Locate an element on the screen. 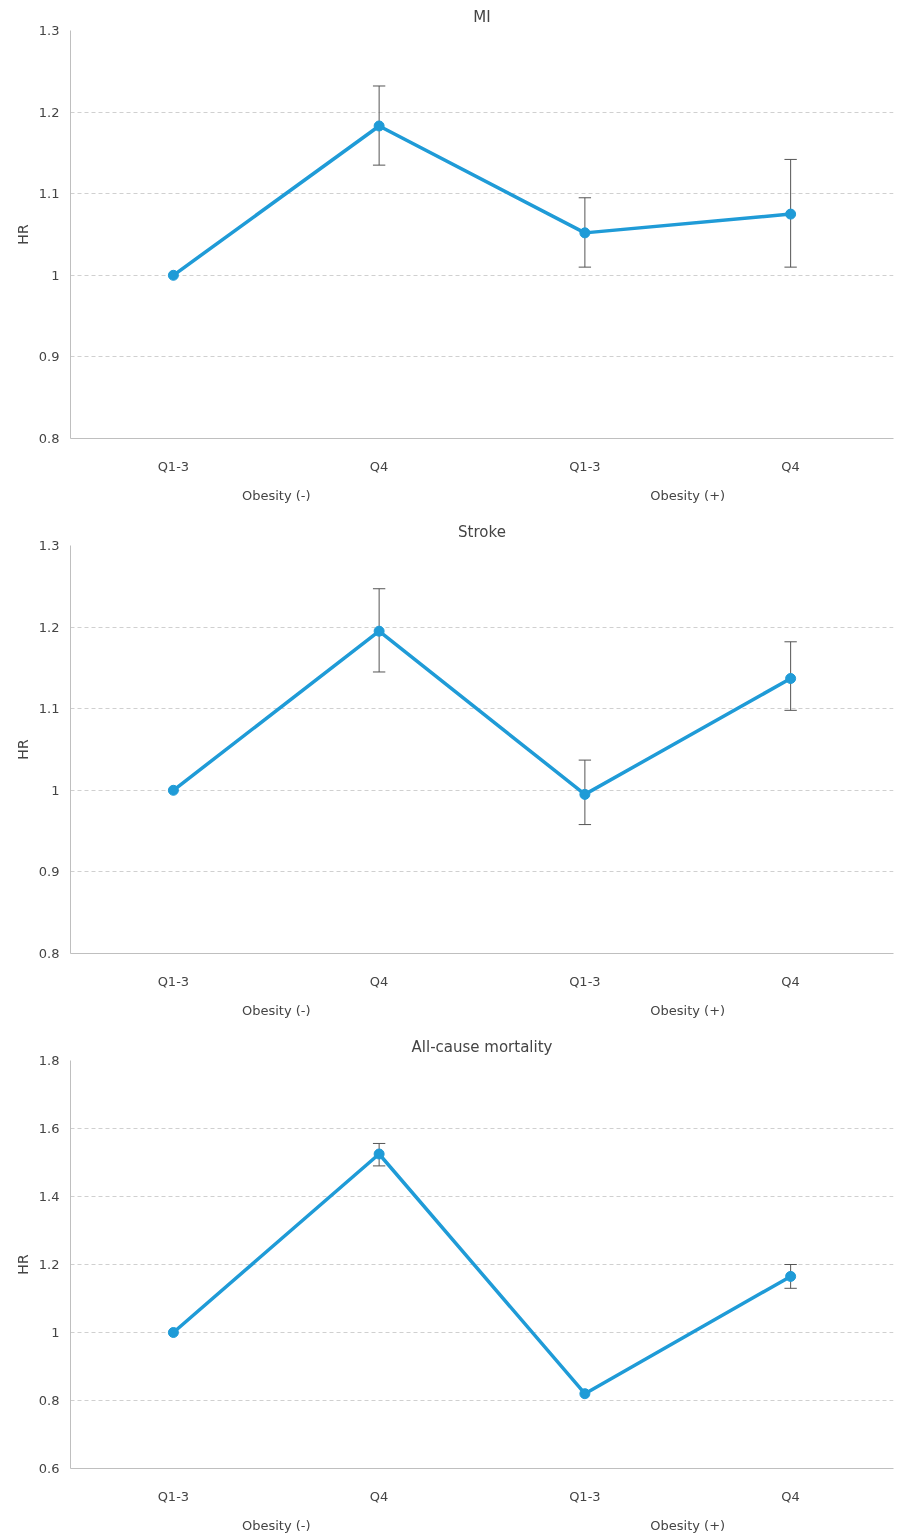 Image resolution: width=898 pixels, height=1535 pixels. y-tick-label: 1.6 is located at coordinates (49, 1128).